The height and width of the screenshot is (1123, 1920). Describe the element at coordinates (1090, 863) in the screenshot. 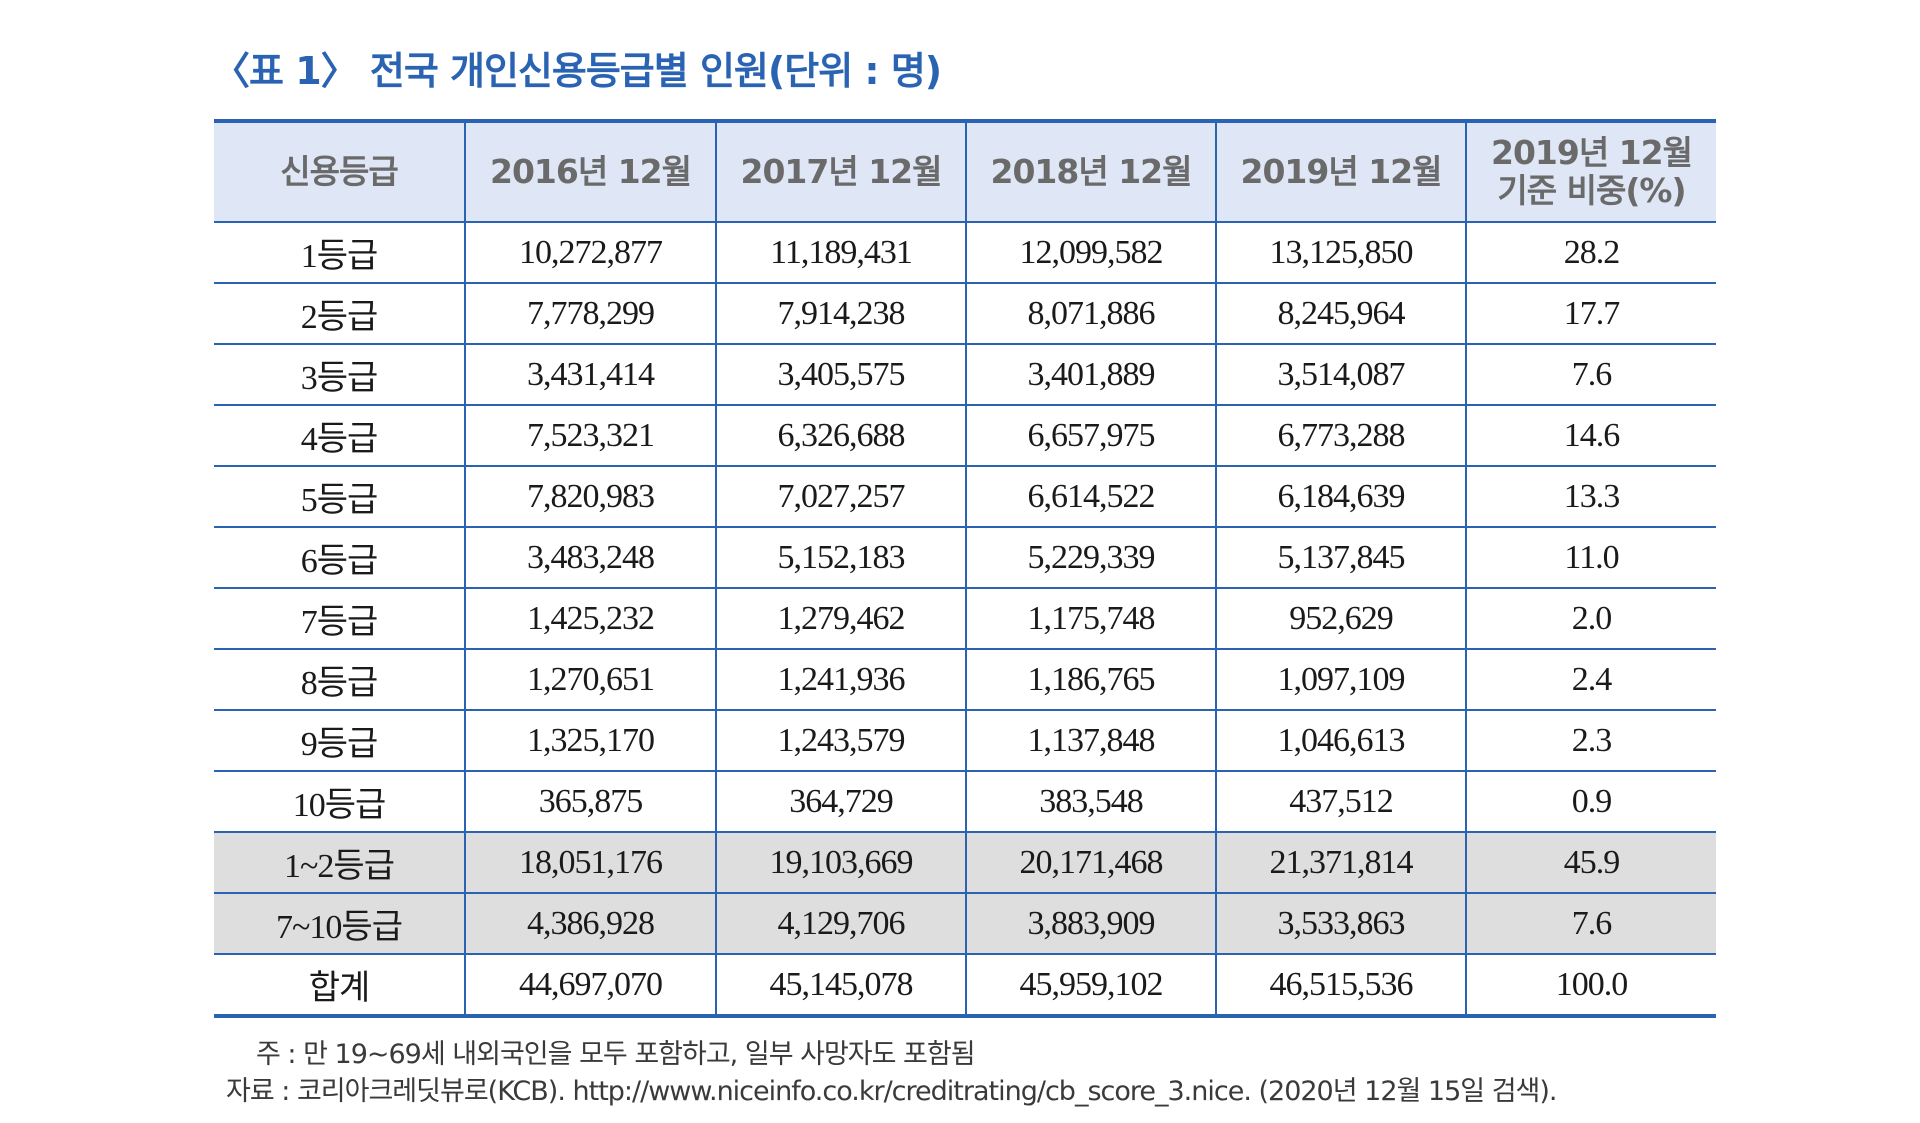

I see `value-cell: 20,171,468` at that location.